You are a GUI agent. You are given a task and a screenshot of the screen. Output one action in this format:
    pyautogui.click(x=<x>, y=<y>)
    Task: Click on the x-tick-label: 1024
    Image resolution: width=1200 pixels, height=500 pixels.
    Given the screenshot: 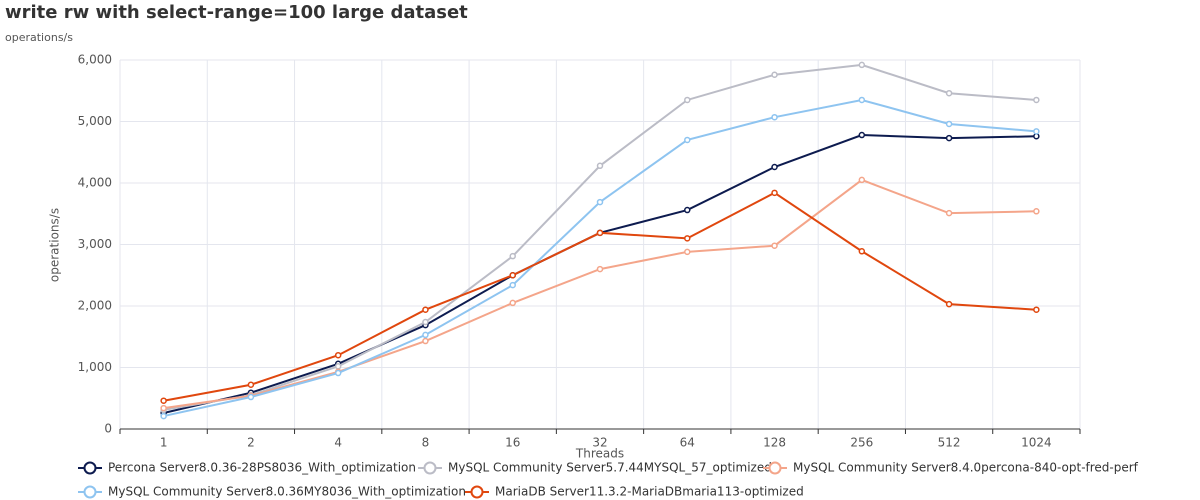 What is the action you would take?
    pyautogui.click(x=1036, y=443)
    